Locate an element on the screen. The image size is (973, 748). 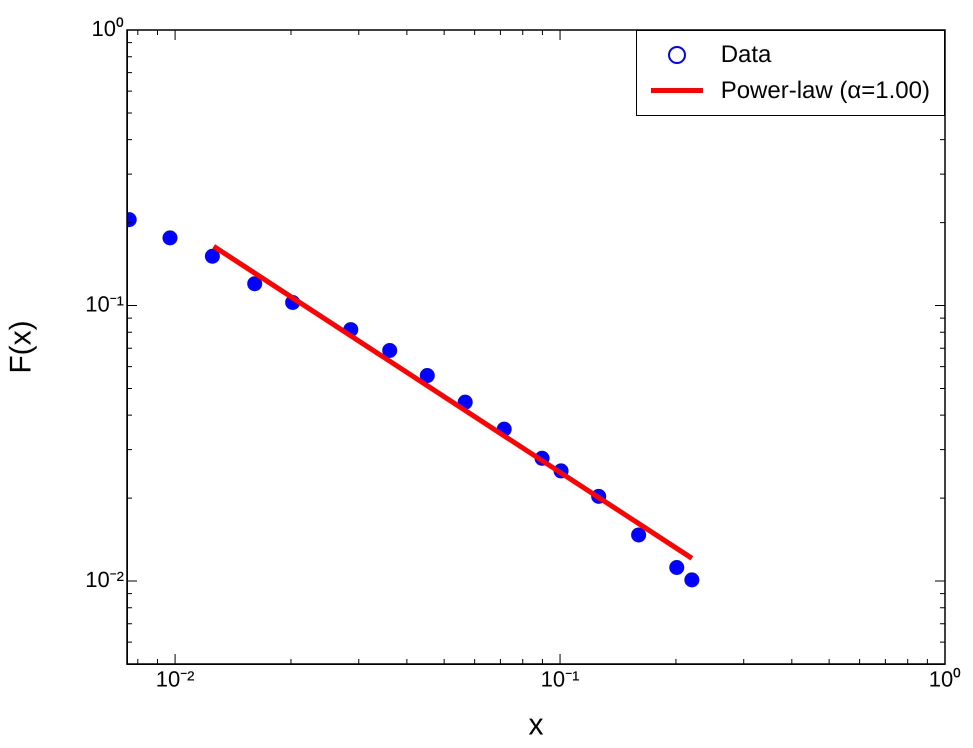
legend-label: Power-law (α=1.00) is located at coordinates (825, 91).